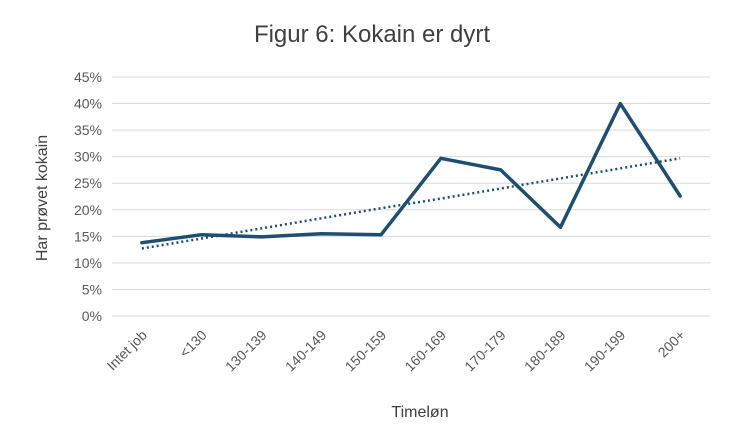  Describe the element at coordinates (672, 344) in the screenshot. I see `x-tick-label: 200+` at that location.